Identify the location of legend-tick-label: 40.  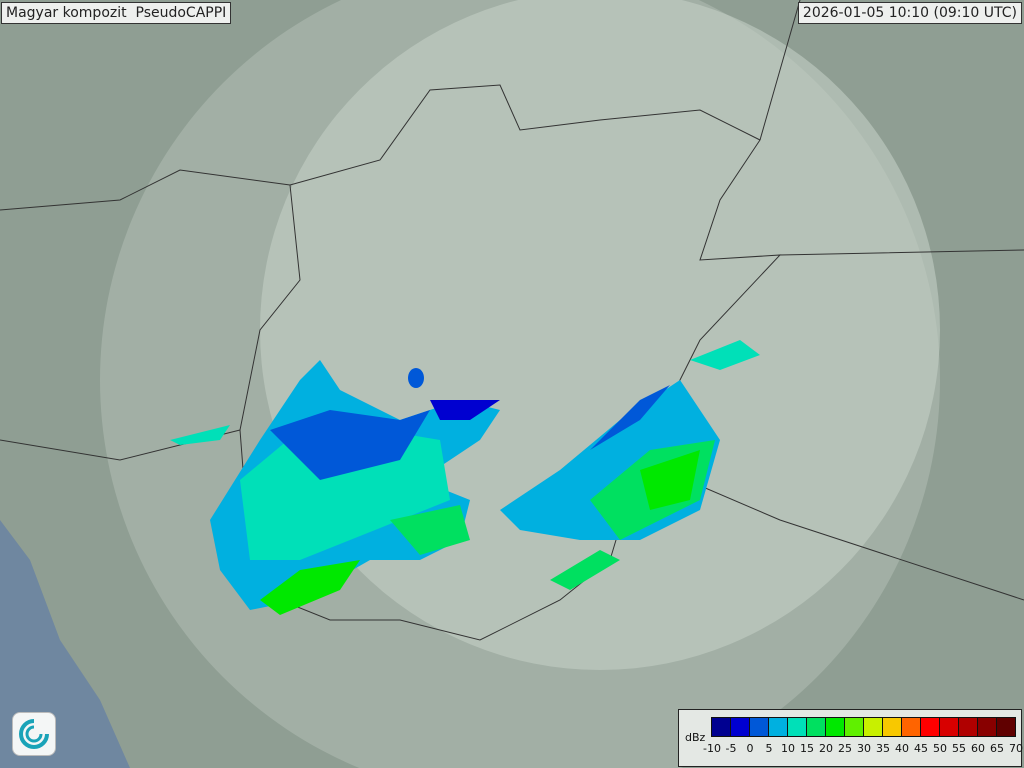
(902, 748).